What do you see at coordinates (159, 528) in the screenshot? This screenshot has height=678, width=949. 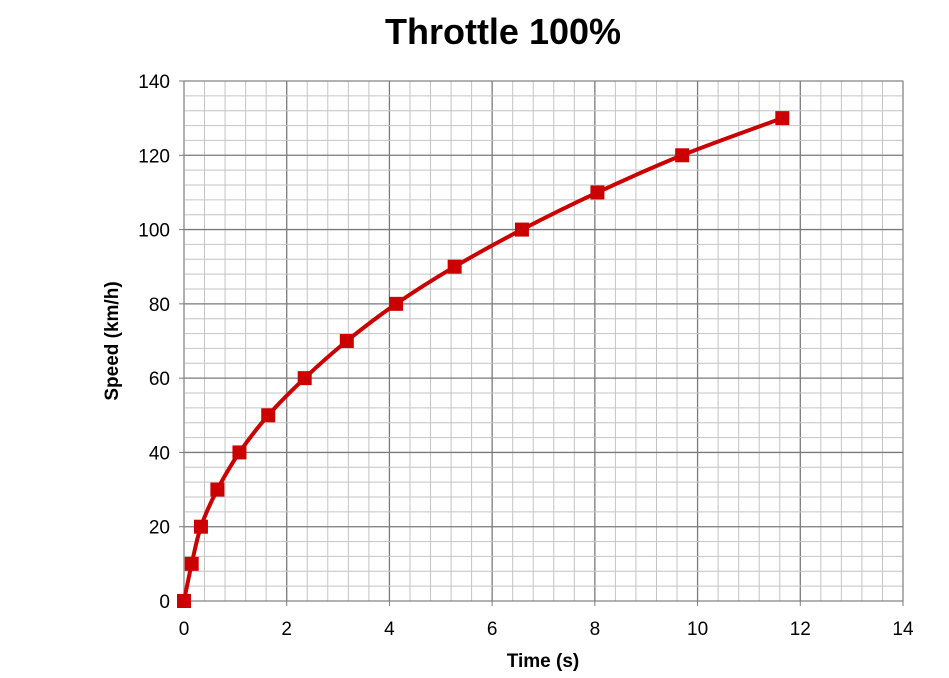 I see `y-tick-label: 20` at bounding box center [159, 528].